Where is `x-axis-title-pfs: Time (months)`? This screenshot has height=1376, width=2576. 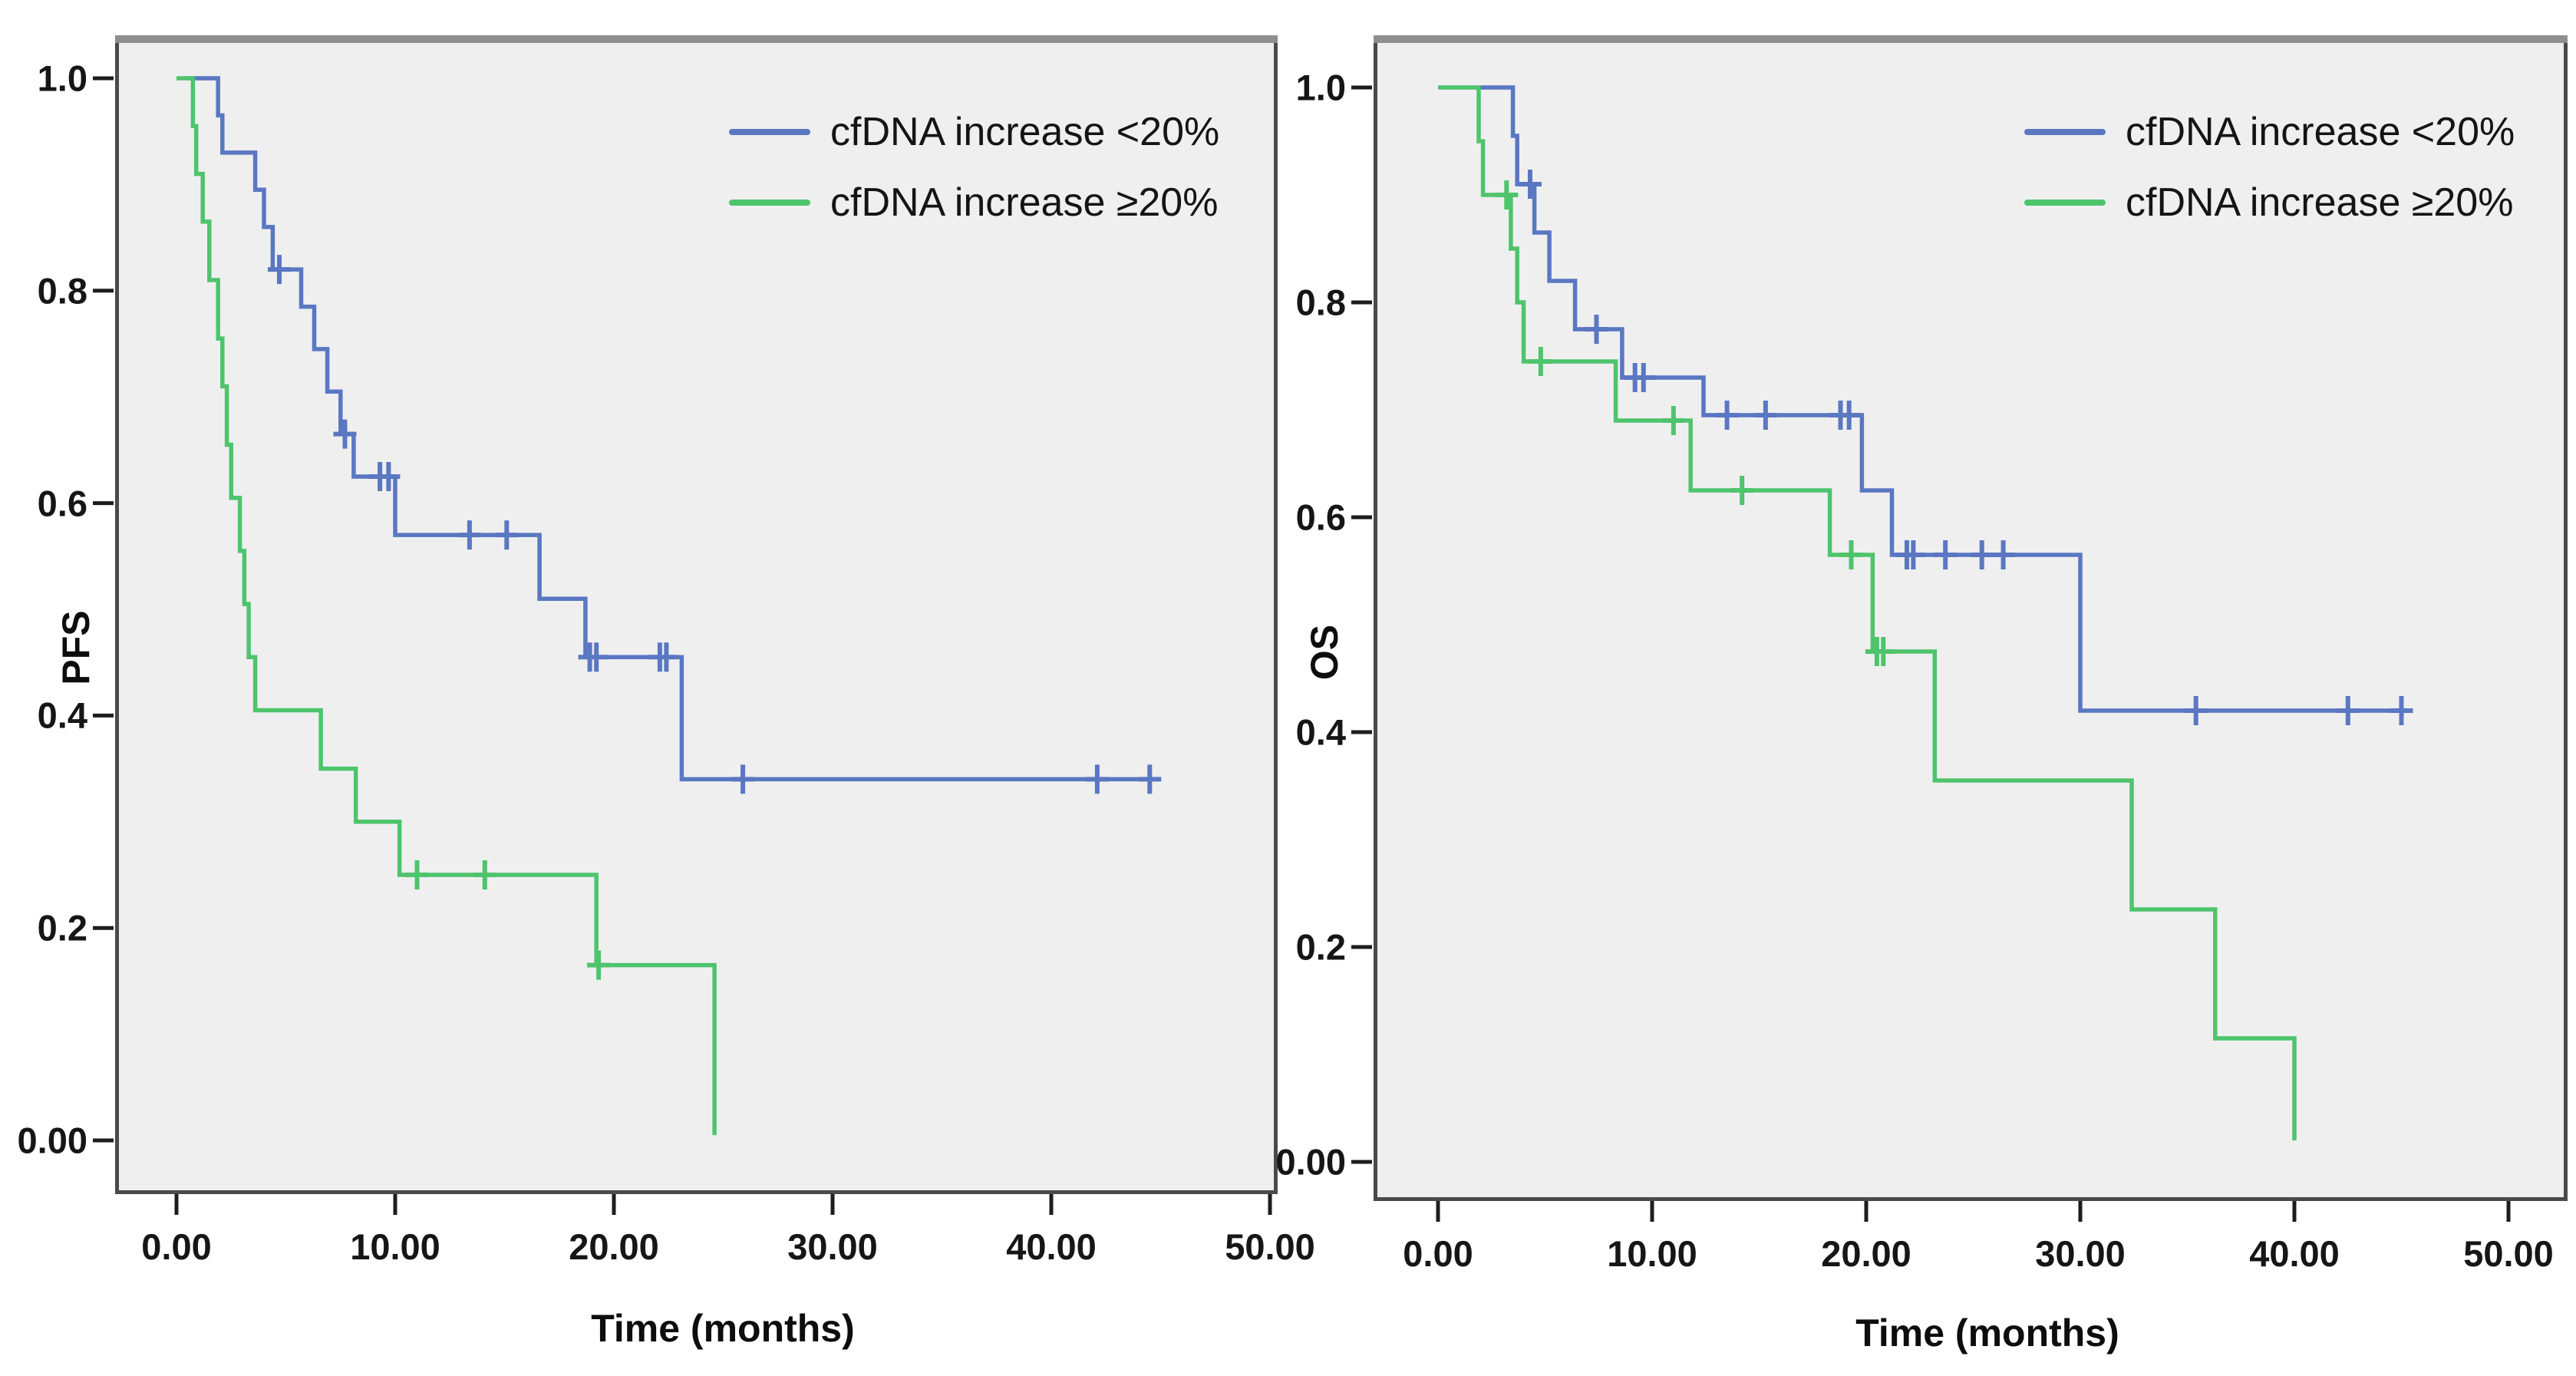
x-axis-title-pfs: Time (months) is located at coordinates (723, 1328).